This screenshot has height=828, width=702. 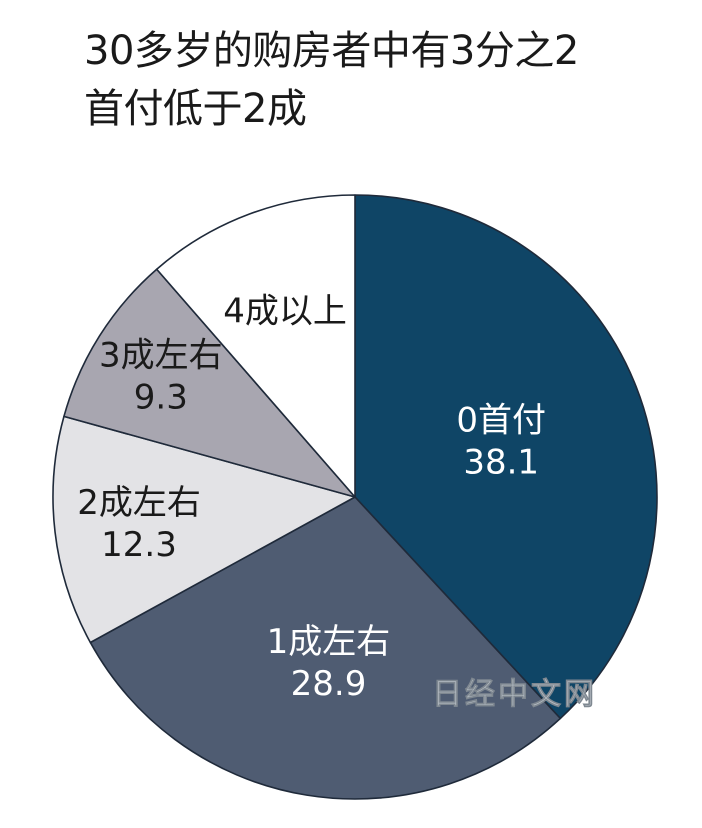 I want to click on slice-value-label: 28.9, so click(x=329, y=684).